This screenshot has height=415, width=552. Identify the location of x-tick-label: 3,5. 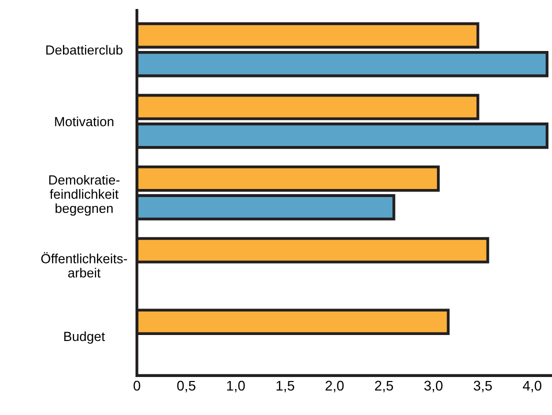
(483, 386).